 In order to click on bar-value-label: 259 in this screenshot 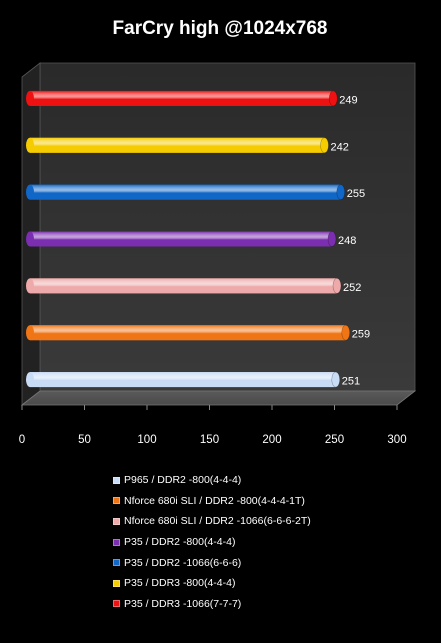, I will do `click(361, 335)`.